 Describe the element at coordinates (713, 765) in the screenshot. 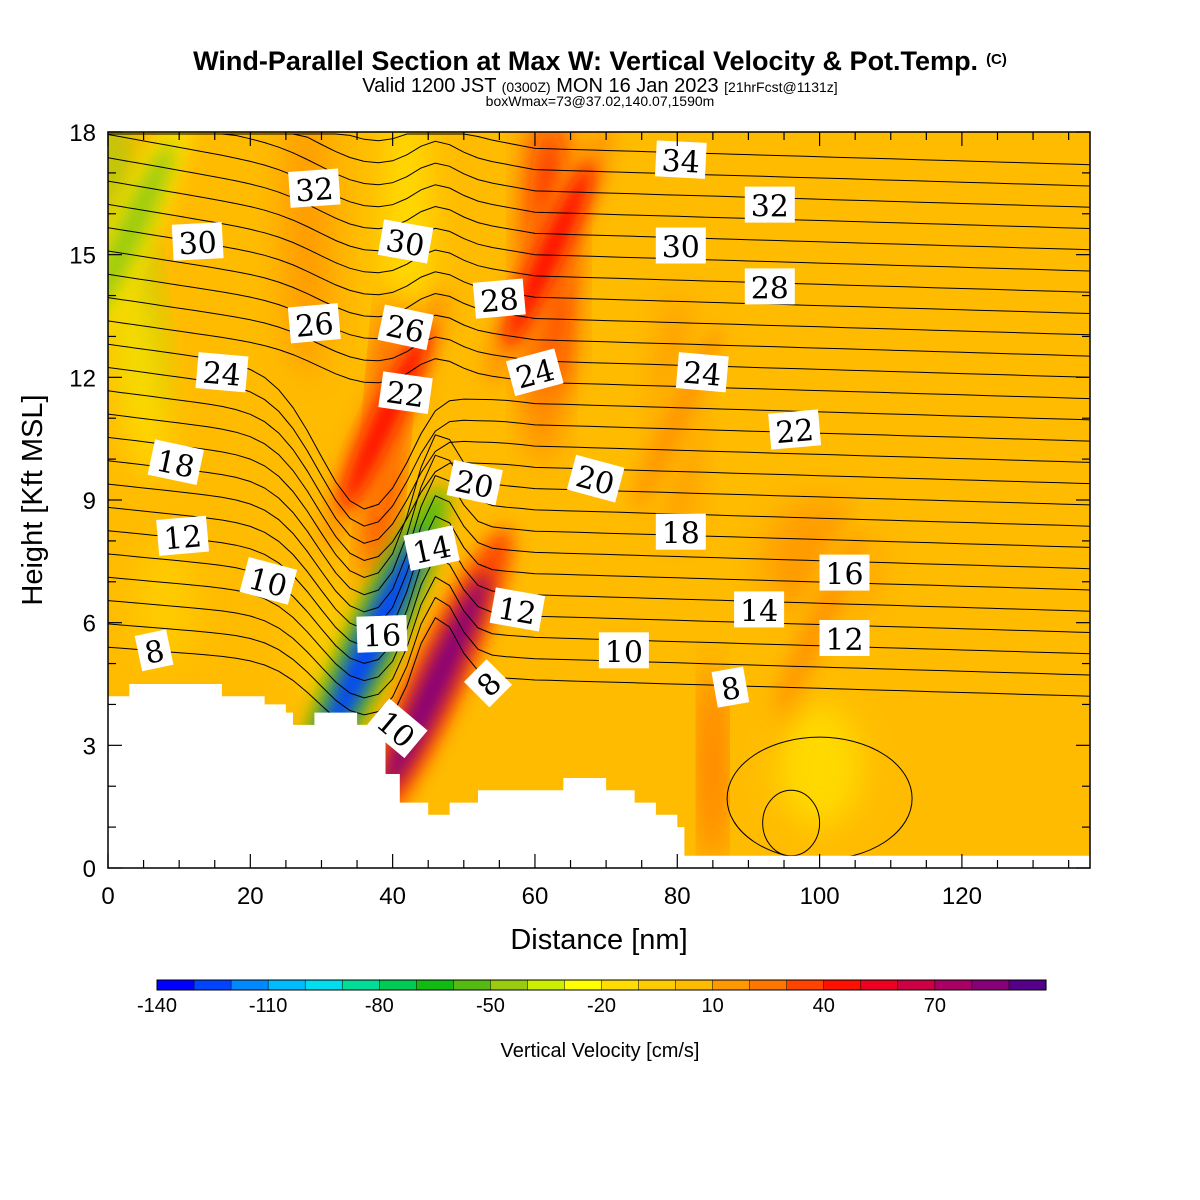

I see `velocity-blob` at that location.